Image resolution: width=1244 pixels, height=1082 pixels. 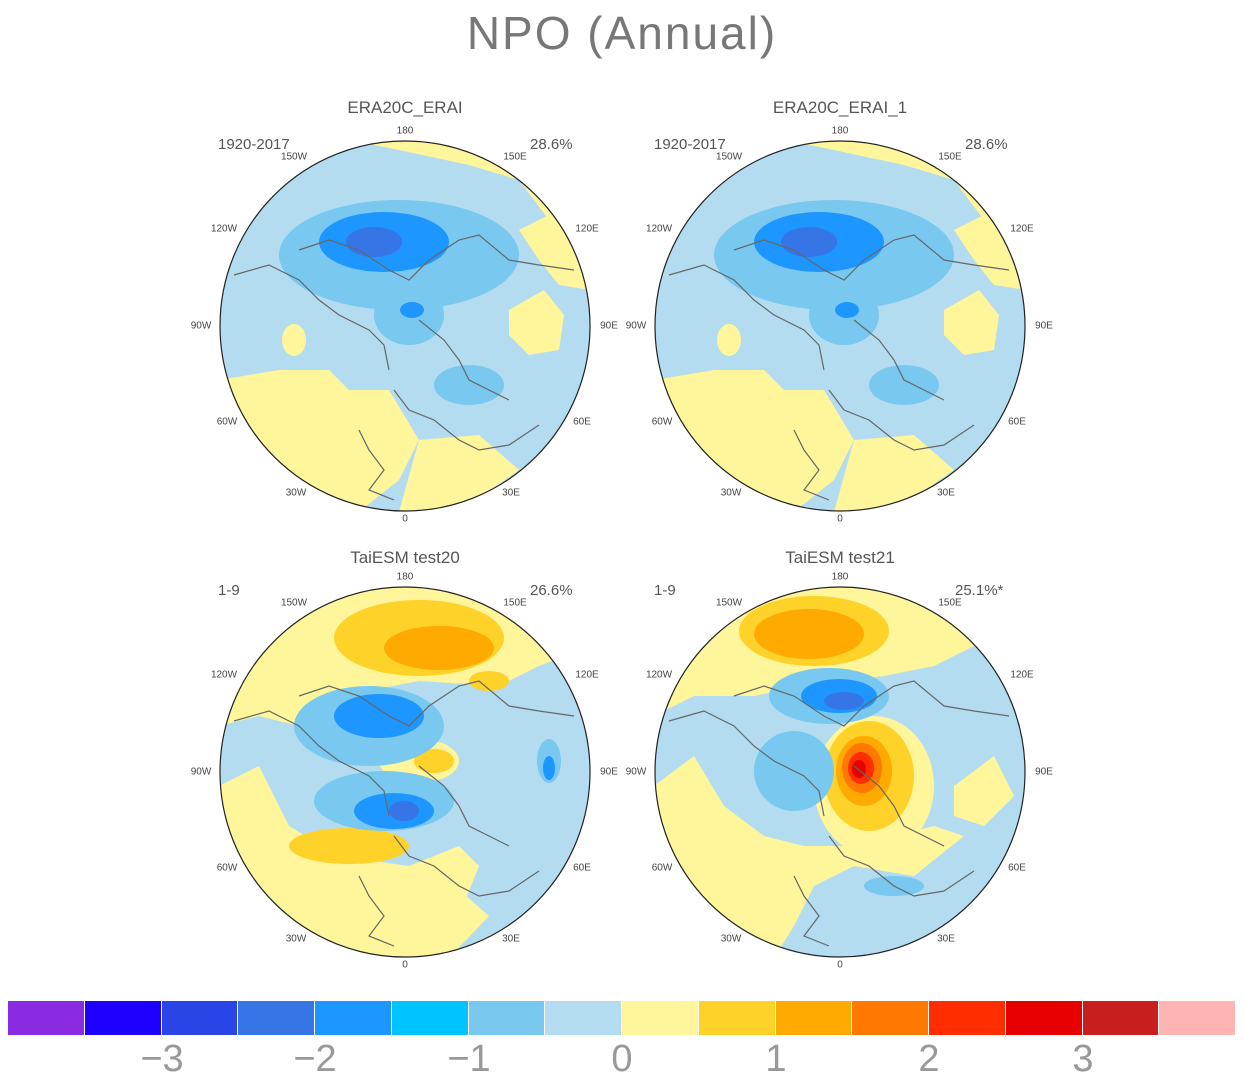 I want to click on panel-3-period: 1-9, so click(x=229, y=590).